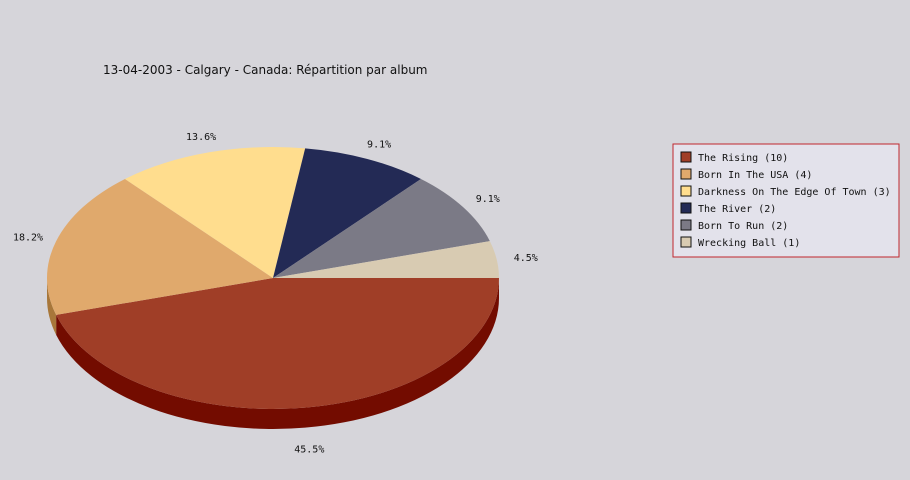 The height and width of the screenshot is (480, 910). Describe the element at coordinates (386, 259) in the screenshot. I see `pie-slice-wrecking-ball` at that location.